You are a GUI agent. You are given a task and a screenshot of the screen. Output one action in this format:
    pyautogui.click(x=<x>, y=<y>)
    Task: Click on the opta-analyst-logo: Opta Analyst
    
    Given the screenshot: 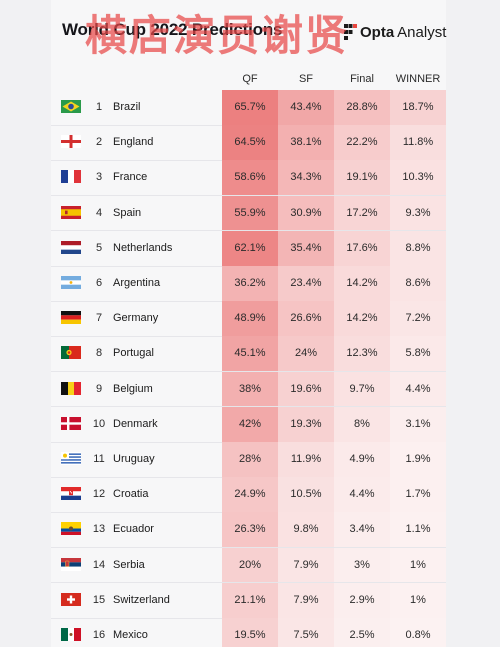 What is the action you would take?
    pyautogui.click(x=395, y=32)
    